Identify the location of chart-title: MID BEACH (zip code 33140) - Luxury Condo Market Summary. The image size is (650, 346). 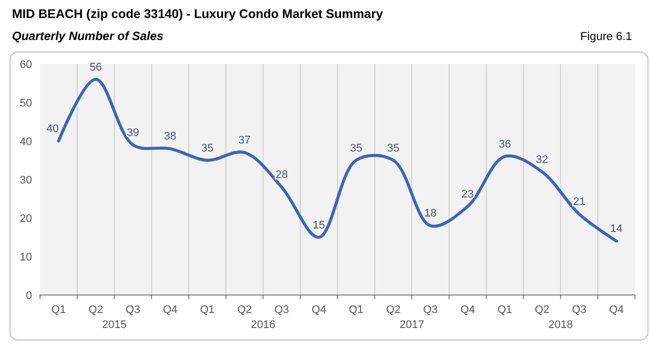
(197, 14).